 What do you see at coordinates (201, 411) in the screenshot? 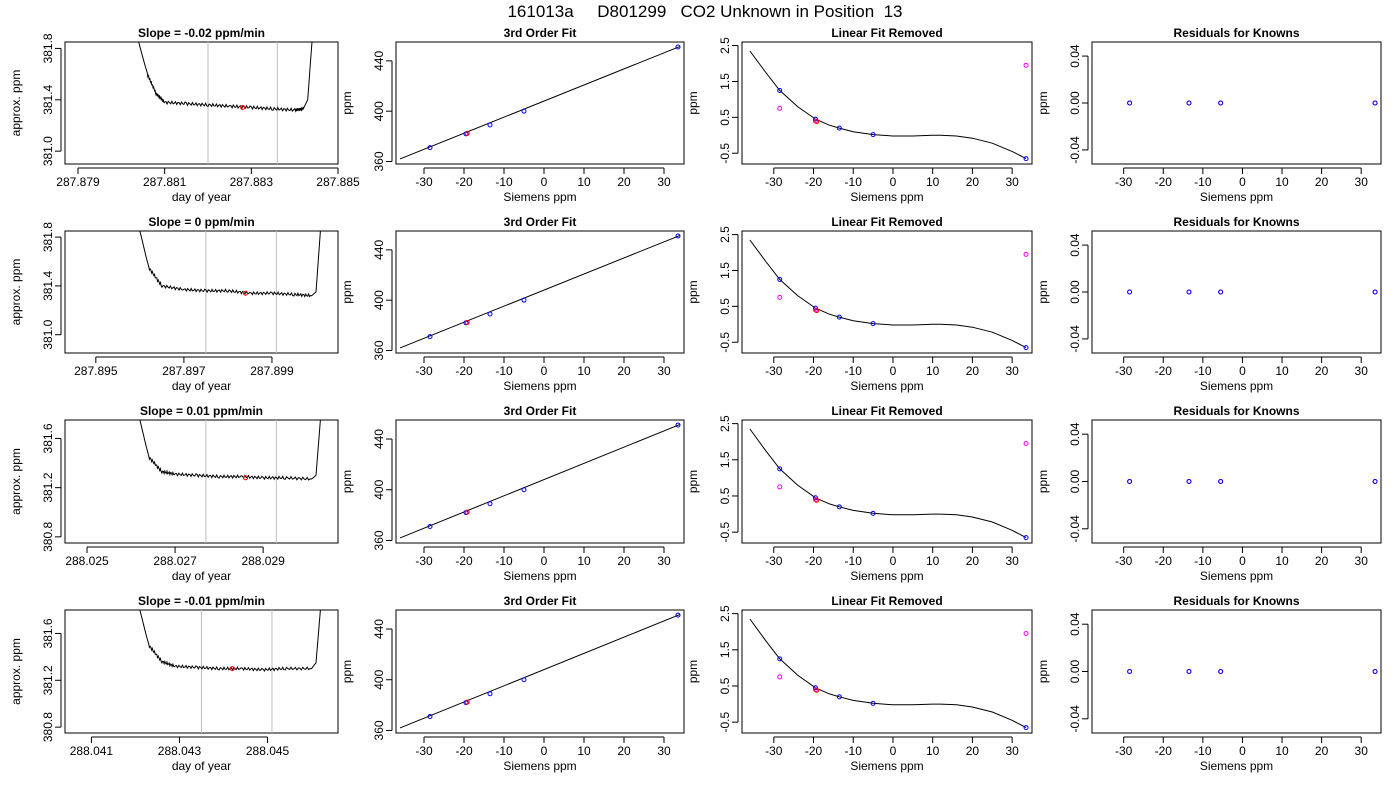
I see `chart-title: Slope = 0.01 ppm/min` at bounding box center [201, 411].